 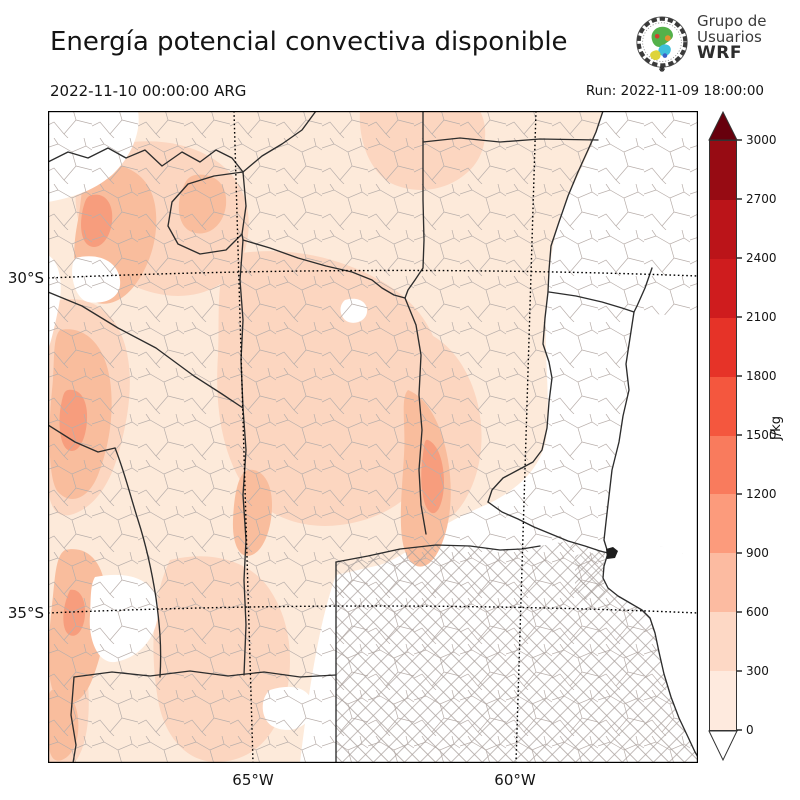 I want to click on colorbar-tick: 2400, so click(x=761, y=258).